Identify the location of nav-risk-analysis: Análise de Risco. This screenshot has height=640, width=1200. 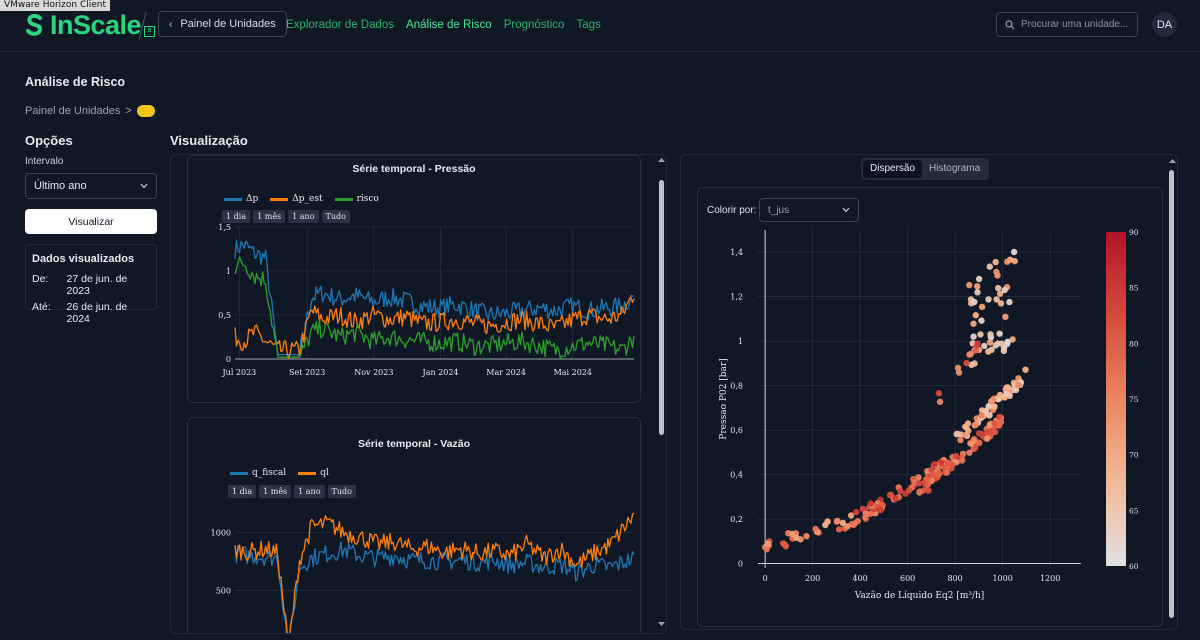
(449, 25).